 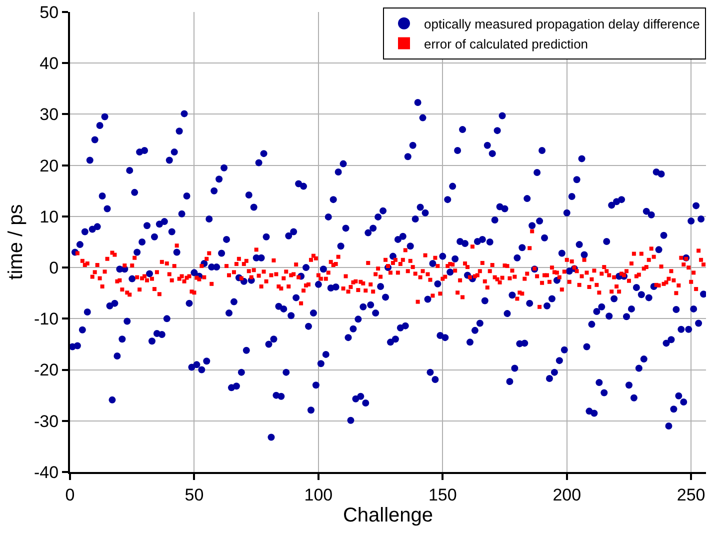 What do you see at coordinates (49, 166) in the screenshot?
I see `y-tick-label: 20` at bounding box center [49, 166].